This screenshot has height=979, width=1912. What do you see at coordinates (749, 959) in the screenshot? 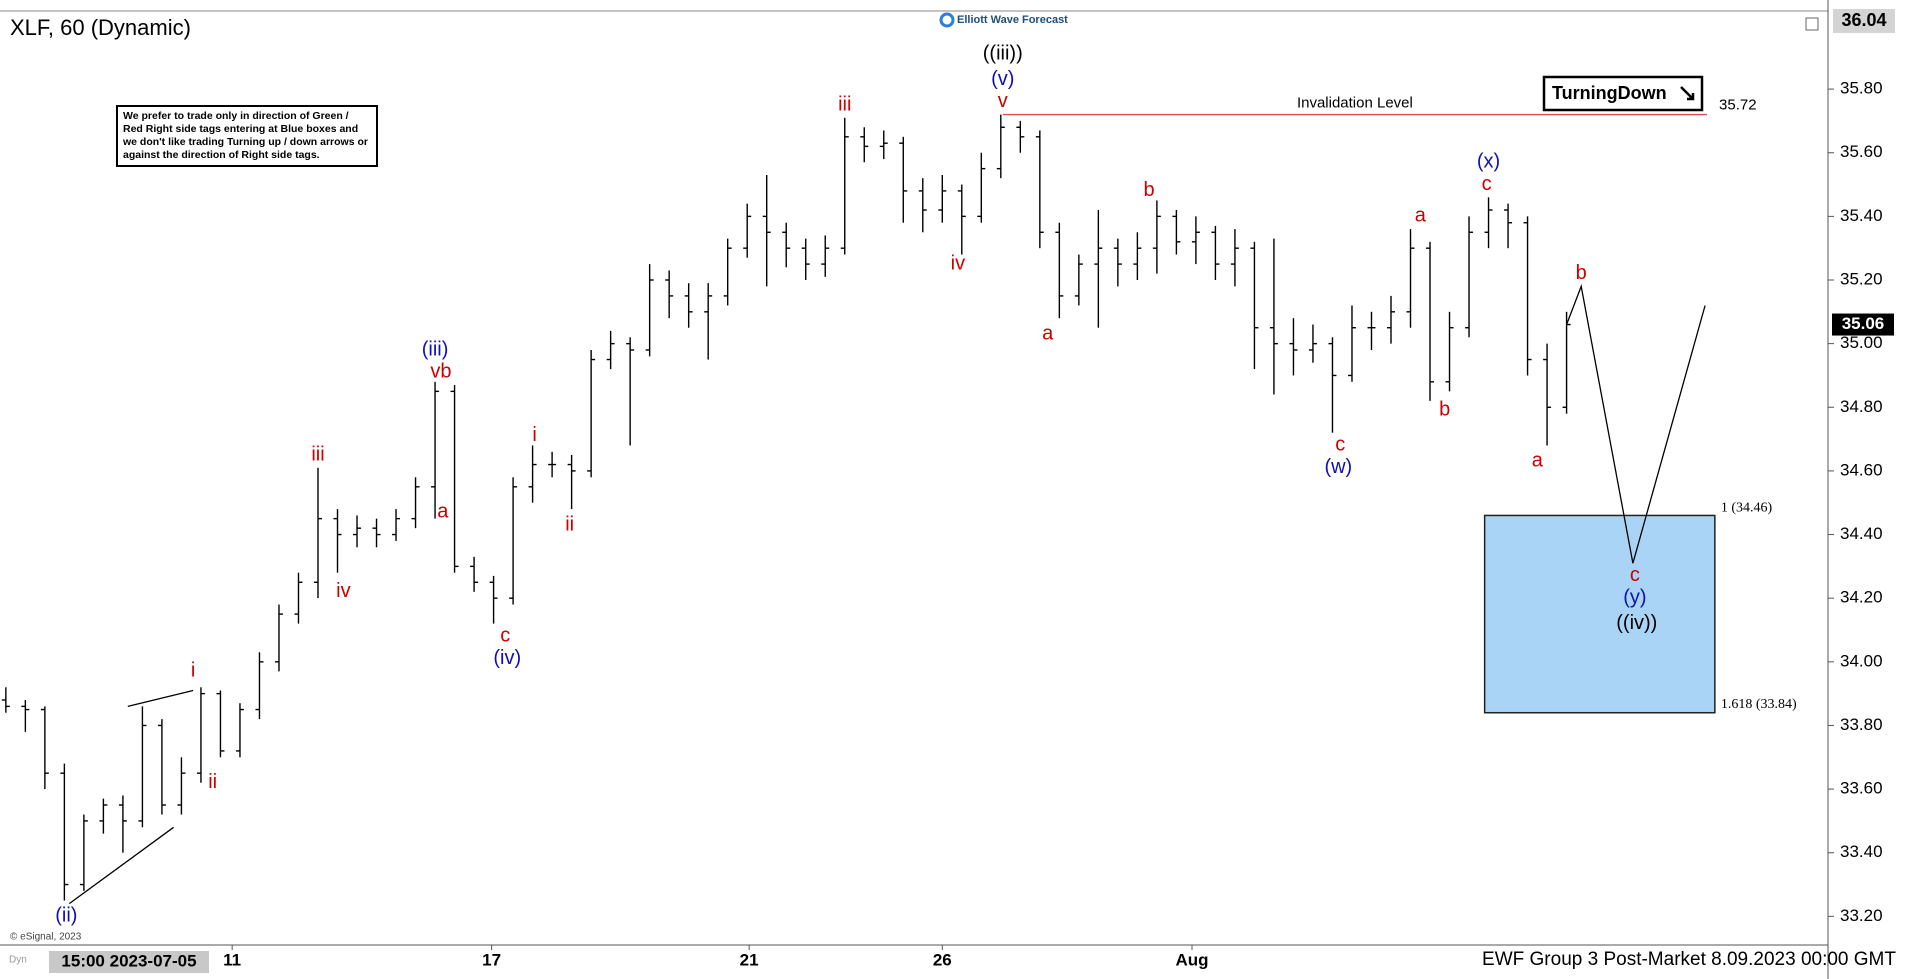
I see `x-tick-label: 21` at bounding box center [749, 959].